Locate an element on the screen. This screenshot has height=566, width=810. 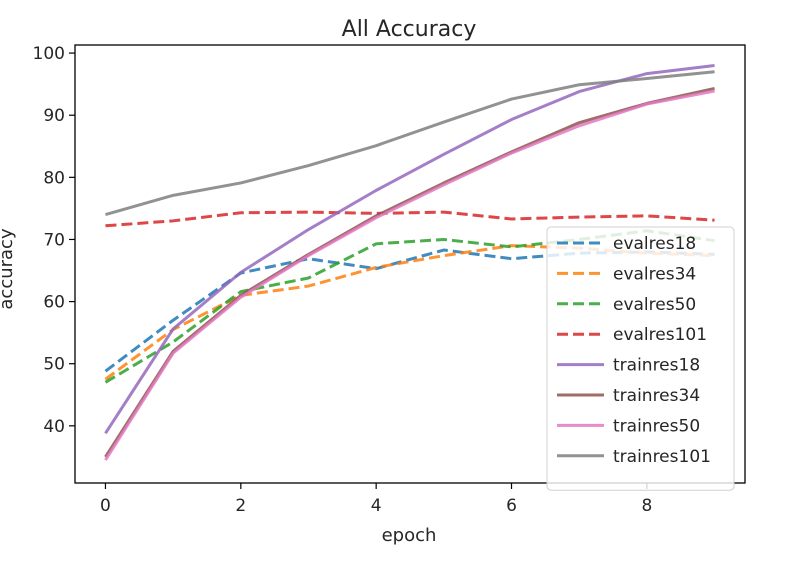
y-tick-label: 50 is located at coordinates (54, 365).